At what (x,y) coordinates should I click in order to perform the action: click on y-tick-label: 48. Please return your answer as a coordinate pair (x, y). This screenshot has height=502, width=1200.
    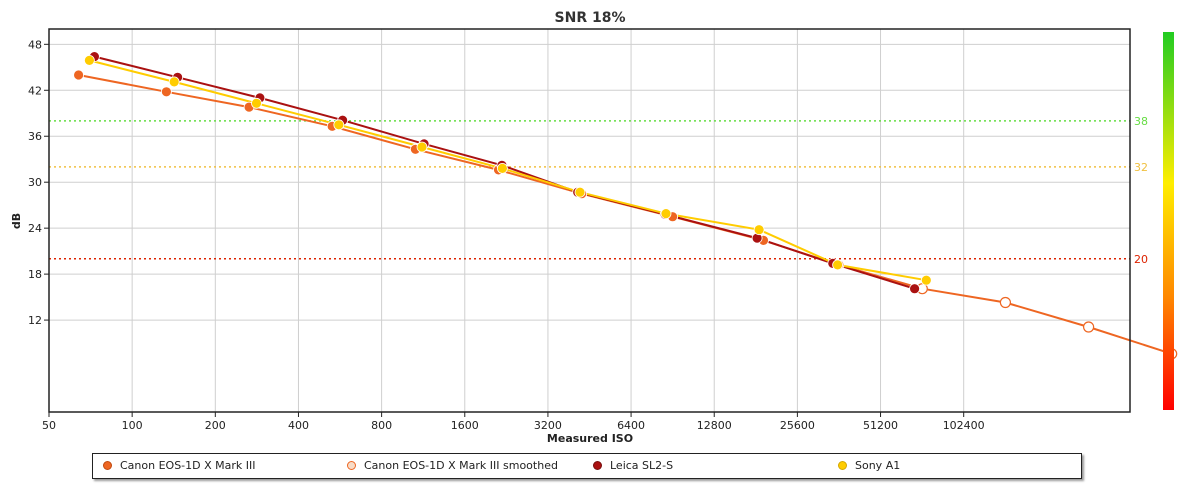
    Looking at the image, I should click on (35, 44).